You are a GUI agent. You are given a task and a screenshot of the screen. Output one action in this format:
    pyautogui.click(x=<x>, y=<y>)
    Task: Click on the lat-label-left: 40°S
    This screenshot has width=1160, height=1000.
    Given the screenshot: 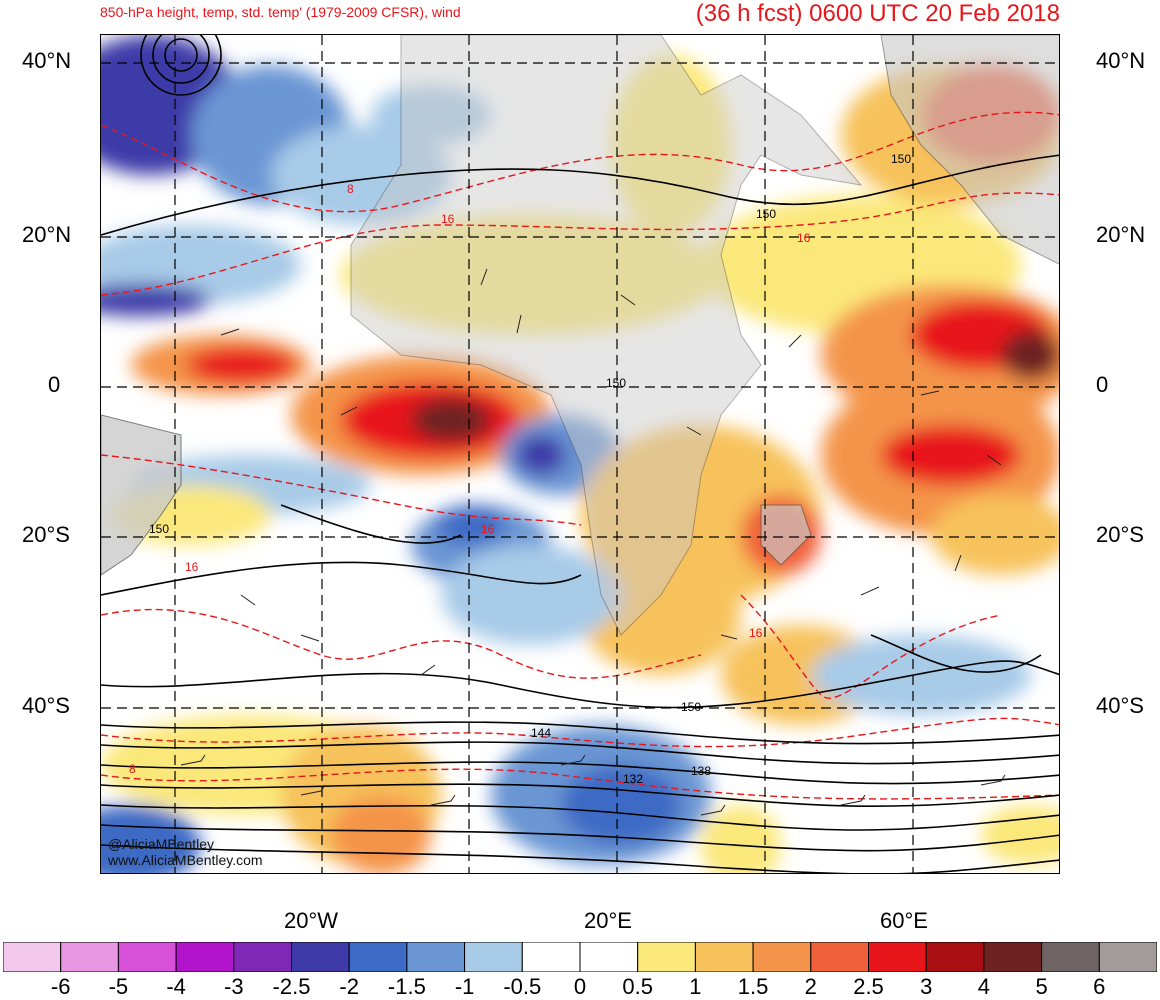 What is the action you would take?
    pyautogui.click(x=46, y=705)
    